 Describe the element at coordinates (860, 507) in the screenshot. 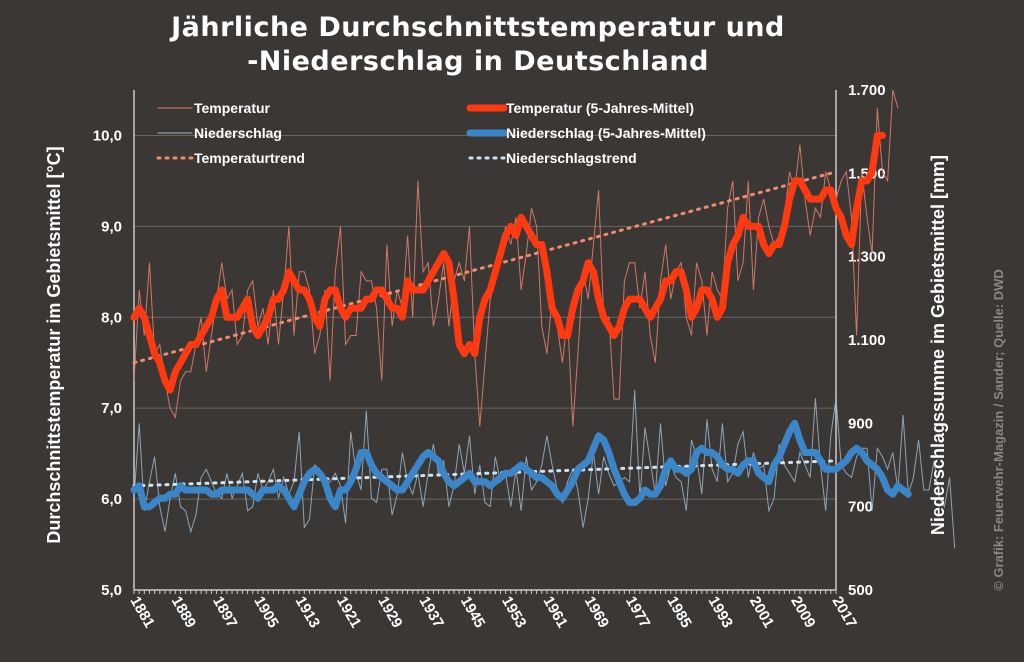

I see `y-tick-right-label: 700` at that location.